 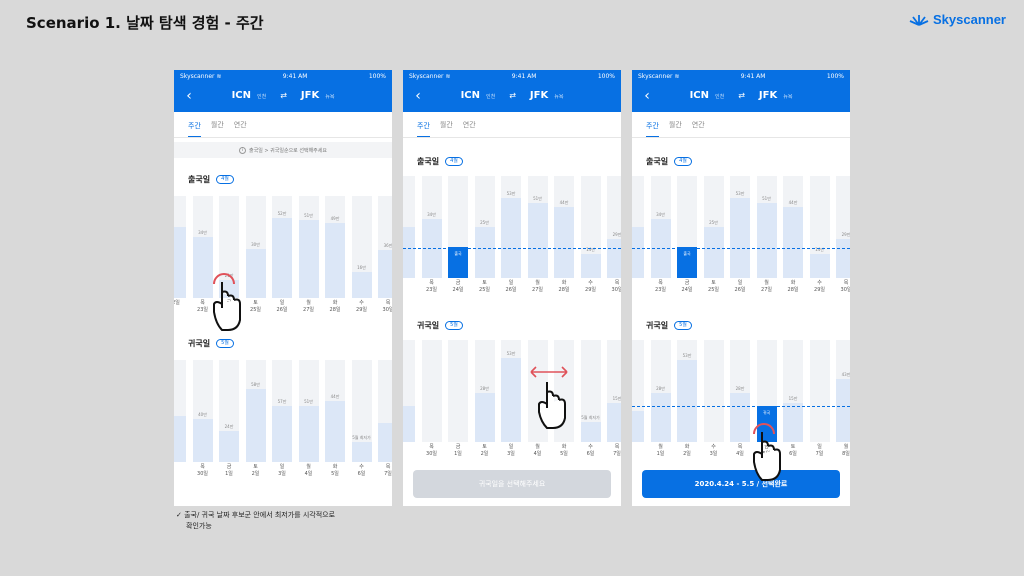 I want to click on date-tick: 목 30일, so click(x=845, y=286).